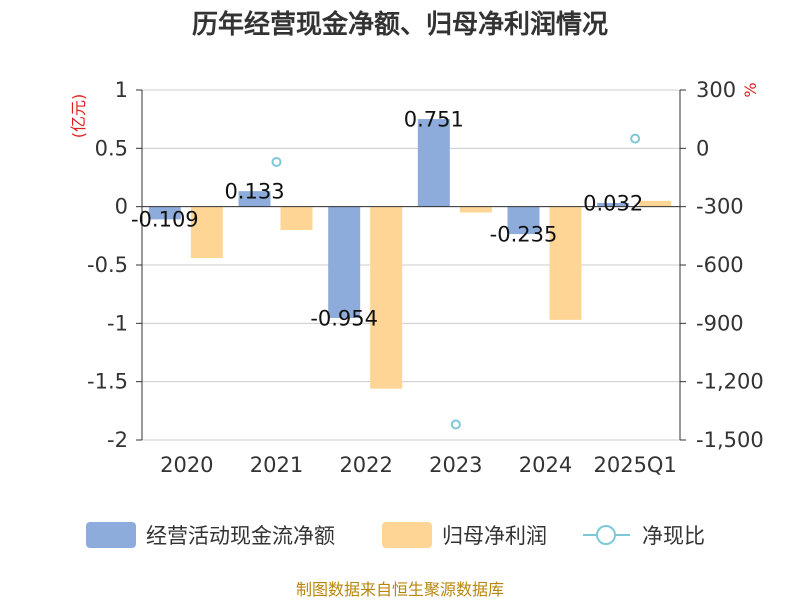 This screenshot has width=800, height=600. Describe the element at coordinates (434, 119) in the screenshot. I see `data-label-operating-cashflow: 0.751` at that location.